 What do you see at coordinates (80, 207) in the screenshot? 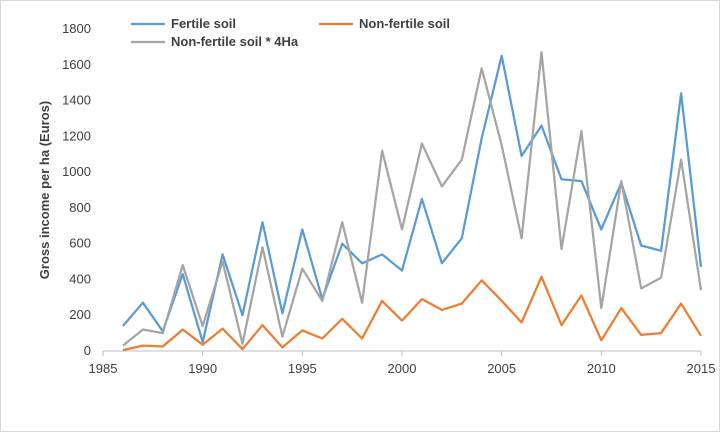
I see `y-tick-label: 800` at bounding box center [80, 207].